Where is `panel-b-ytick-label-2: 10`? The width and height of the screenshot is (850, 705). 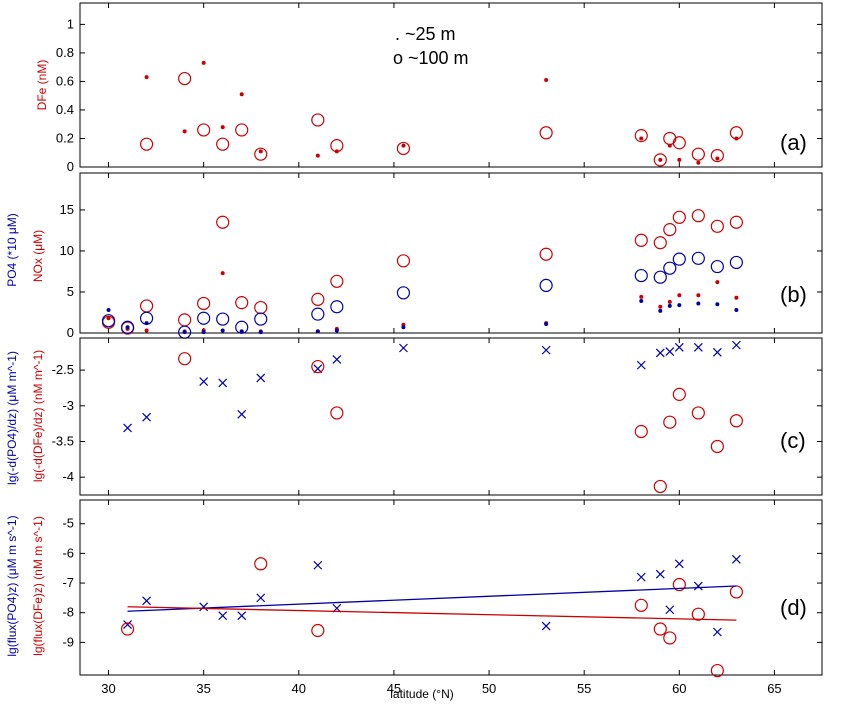 panel-b-ytick-label-2: 10 is located at coordinates (67, 250).